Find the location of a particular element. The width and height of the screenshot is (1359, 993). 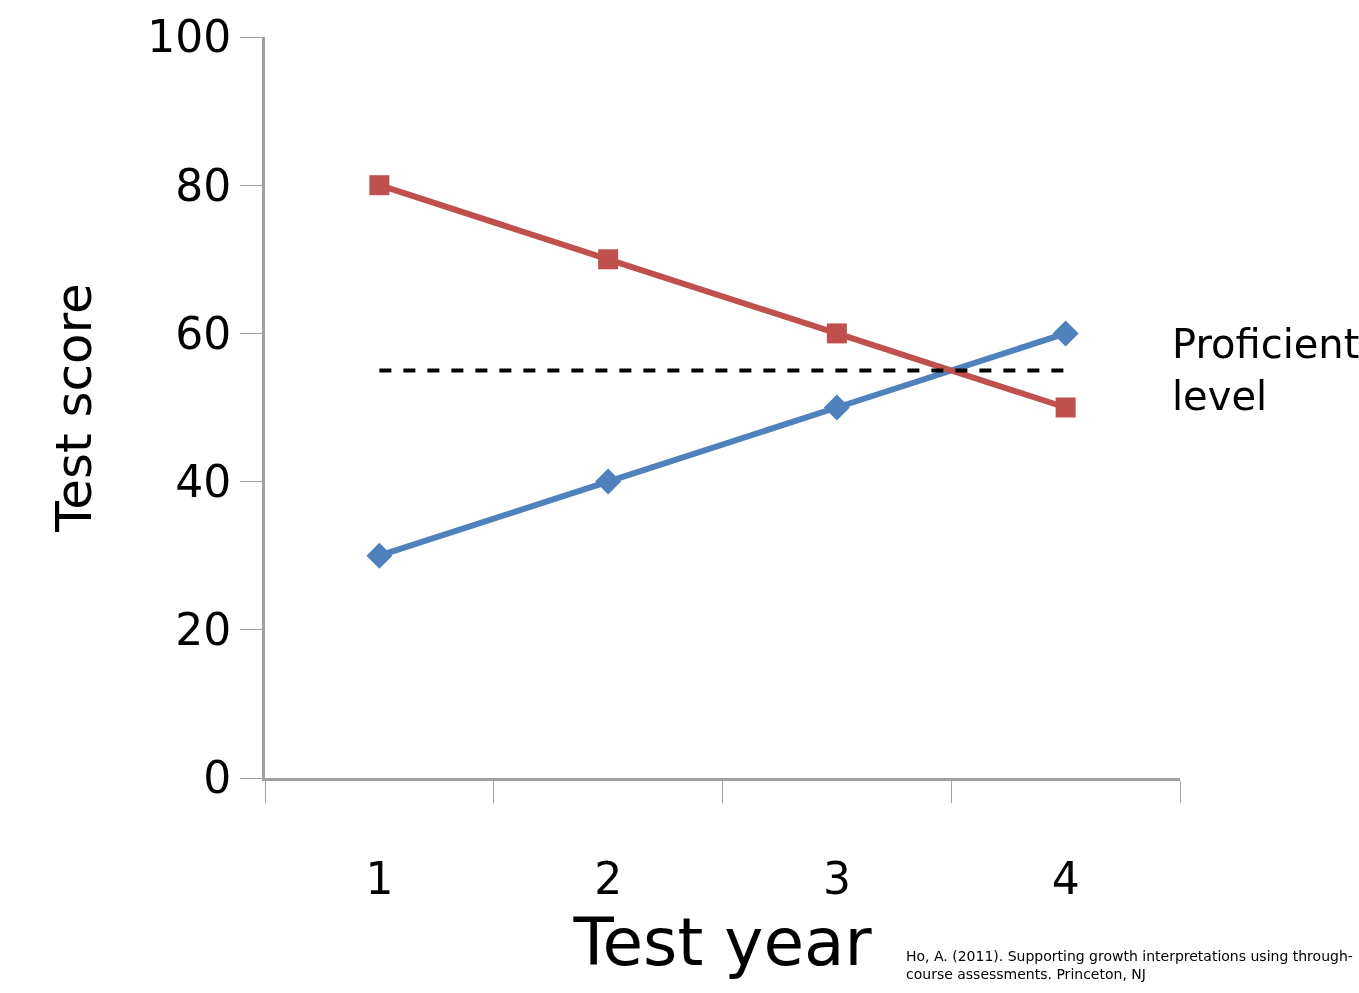

x-tick-label: 2 is located at coordinates (608, 878).